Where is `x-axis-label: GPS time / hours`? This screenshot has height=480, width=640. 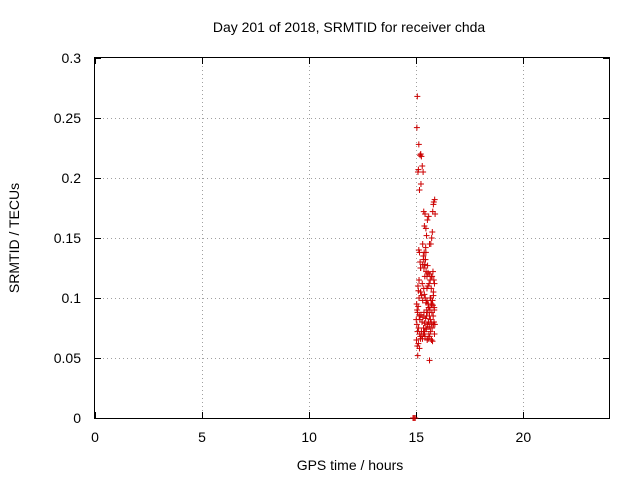
x-axis-label: GPS time / hours is located at coordinates (350, 465).